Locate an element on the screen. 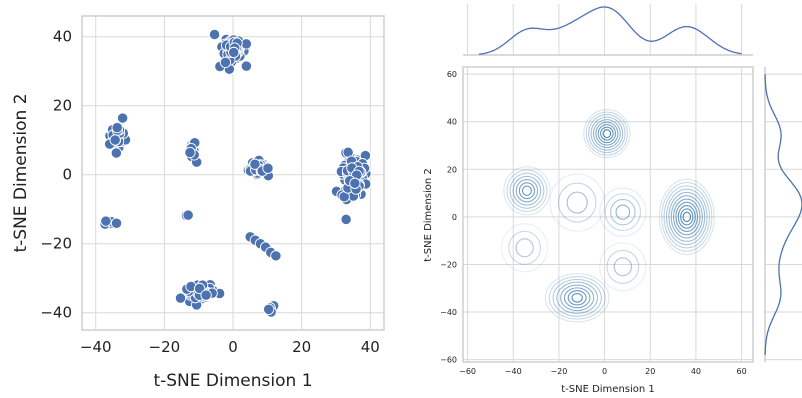  scatter-y-tick-label: −20 is located at coordinates (56, 244).